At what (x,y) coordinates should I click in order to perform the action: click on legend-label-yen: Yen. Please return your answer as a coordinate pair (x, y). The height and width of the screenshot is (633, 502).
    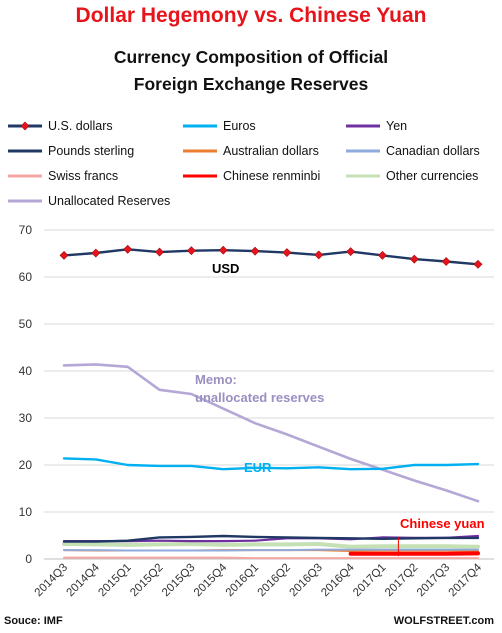
    Looking at the image, I should click on (397, 126).